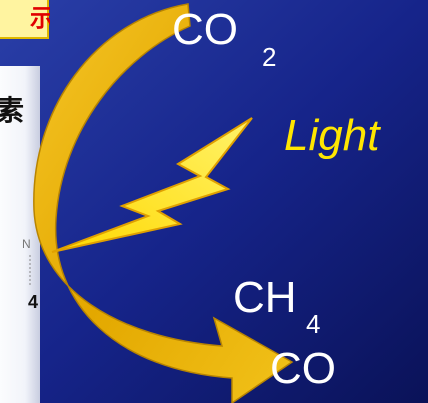 The image size is (428, 403). I want to click on panel-atom: N, so click(26, 244).